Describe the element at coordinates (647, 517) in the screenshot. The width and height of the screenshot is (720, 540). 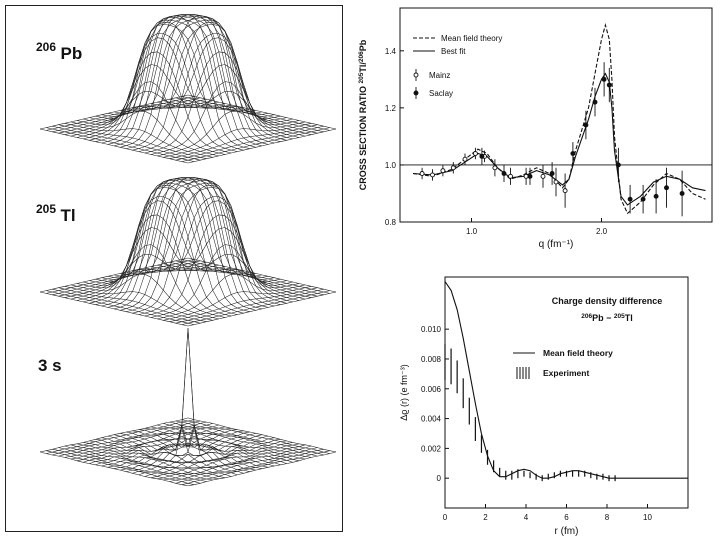
I see `x-tick-label: 10` at that location.